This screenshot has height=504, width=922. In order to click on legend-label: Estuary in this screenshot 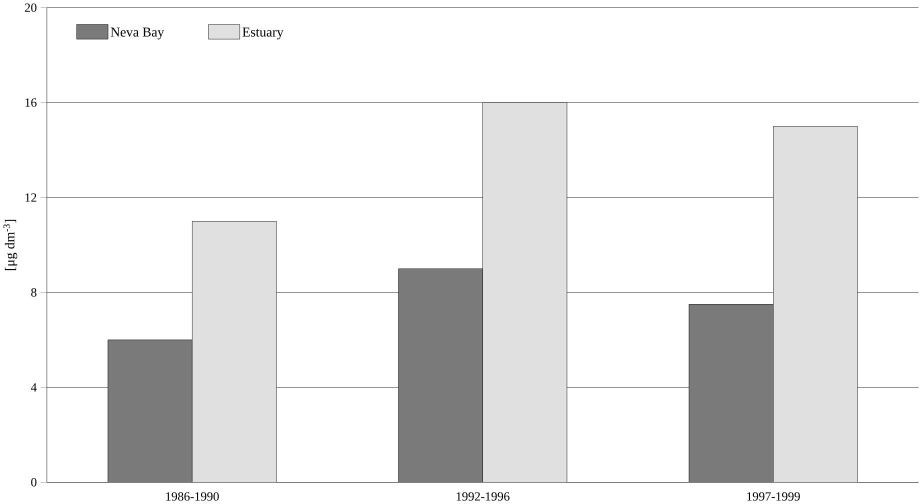, I will do `click(263, 34)`.